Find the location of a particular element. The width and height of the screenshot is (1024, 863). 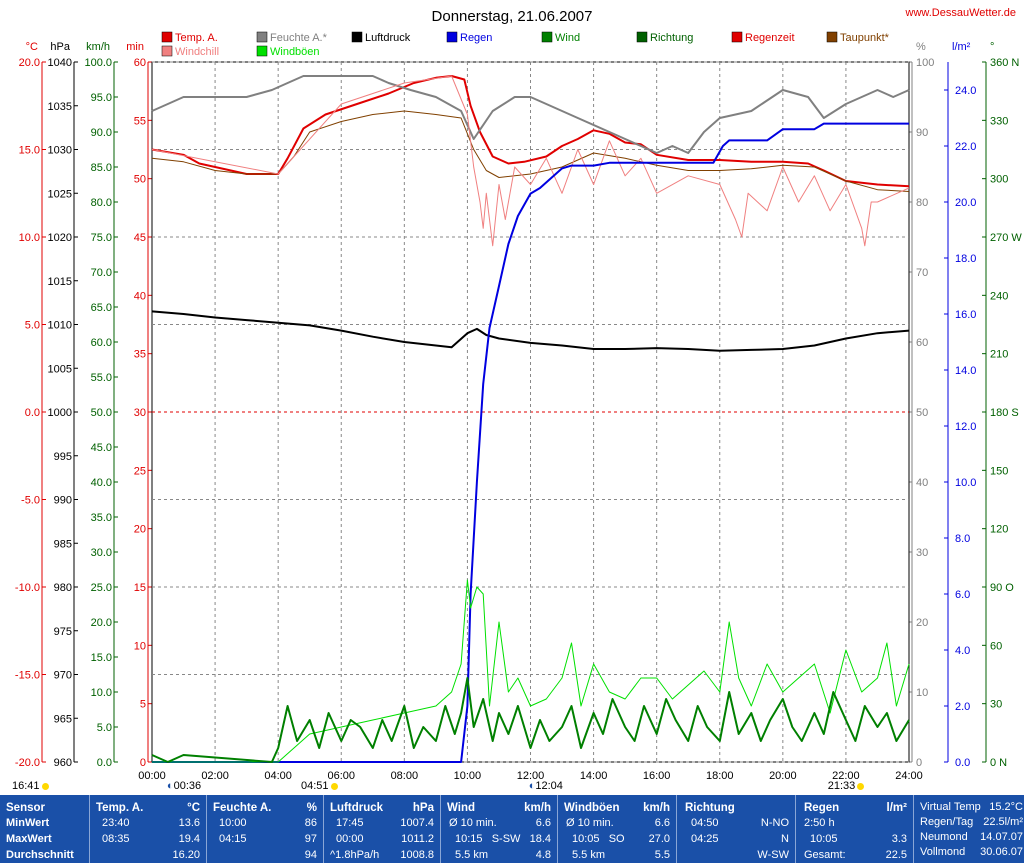

wind-tick-label: 5.0 is located at coordinates (104, 728).